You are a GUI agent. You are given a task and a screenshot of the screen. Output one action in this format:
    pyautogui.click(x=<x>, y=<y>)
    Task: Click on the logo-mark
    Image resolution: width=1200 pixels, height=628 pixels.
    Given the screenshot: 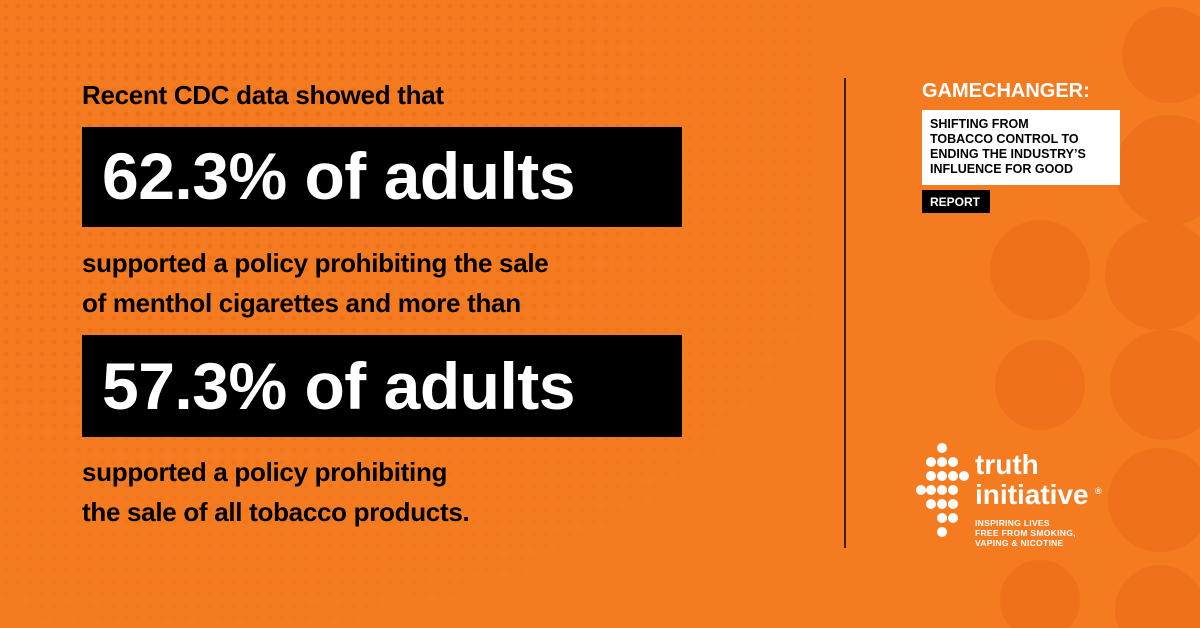 What is the action you would take?
    pyautogui.click(x=942, y=490)
    